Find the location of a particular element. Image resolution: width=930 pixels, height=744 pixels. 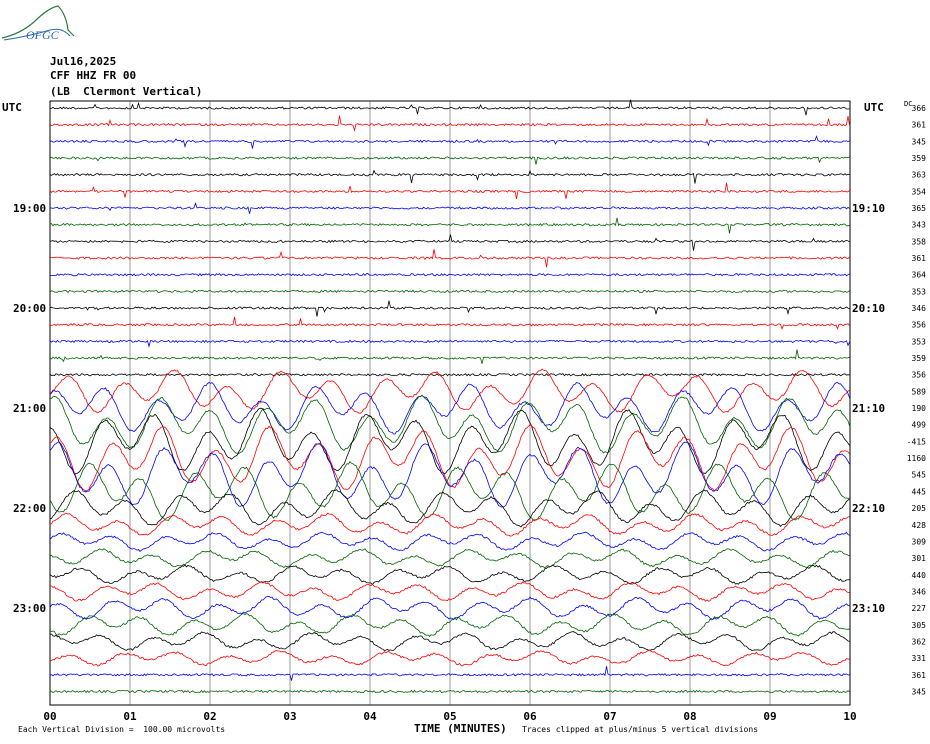

x-tick-label: 00 is located at coordinates (49, 716).